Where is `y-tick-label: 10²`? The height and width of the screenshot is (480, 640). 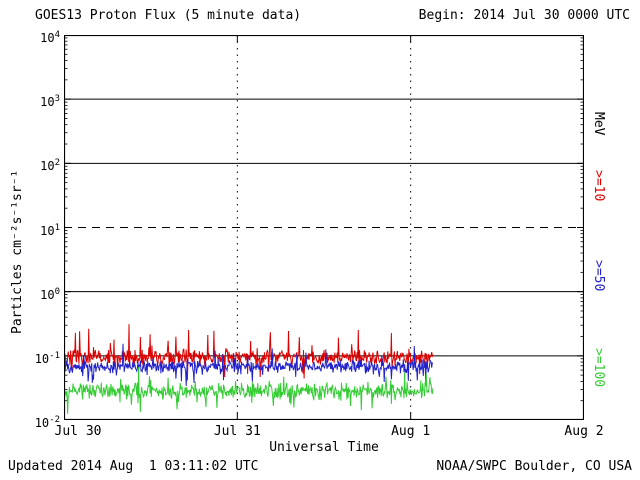 y-tick-label: 10² is located at coordinates (50, 166).